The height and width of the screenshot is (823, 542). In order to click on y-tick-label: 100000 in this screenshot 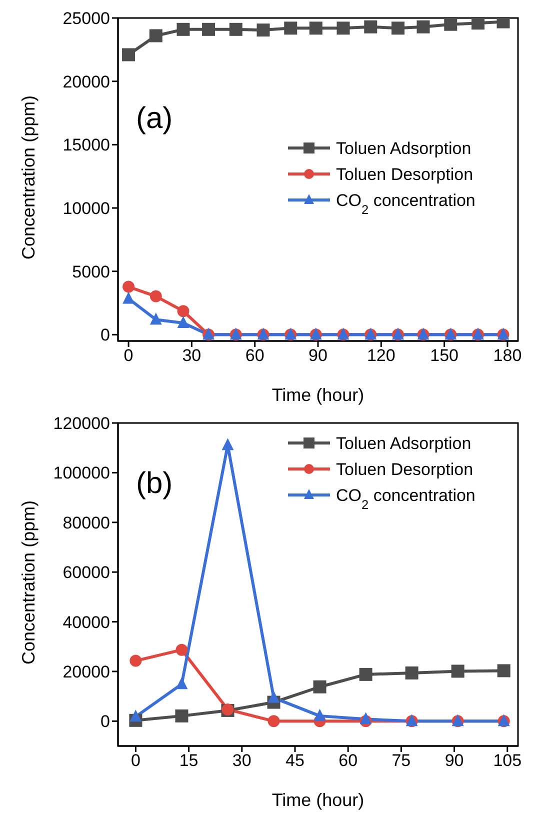, I will do `click(81, 473)`.